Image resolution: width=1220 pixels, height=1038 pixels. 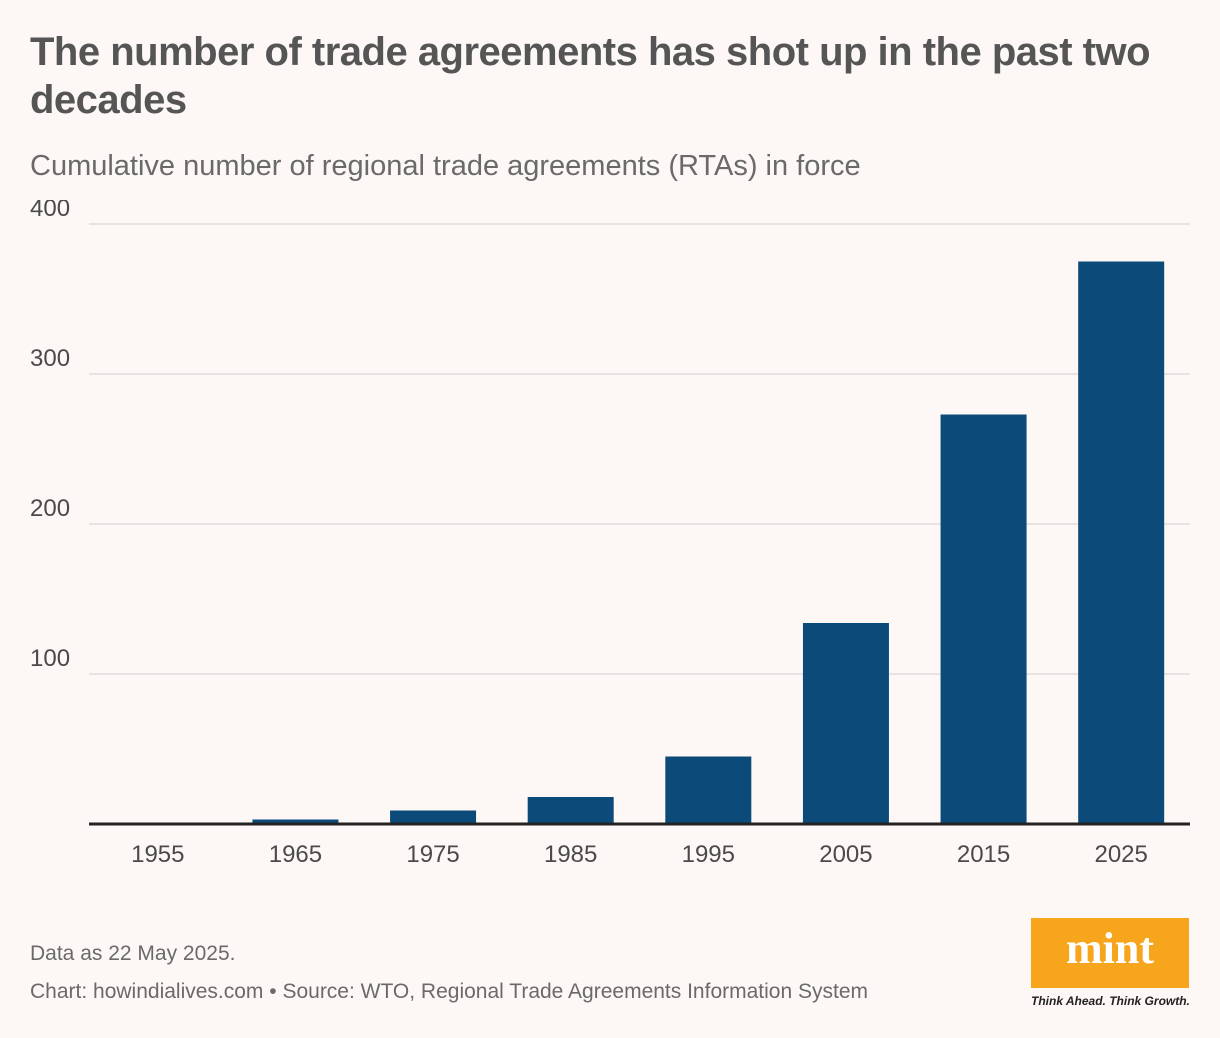 What do you see at coordinates (1110, 953) in the screenshot?
I see `mint-logo: mint` at bounding box center [1110, 953].